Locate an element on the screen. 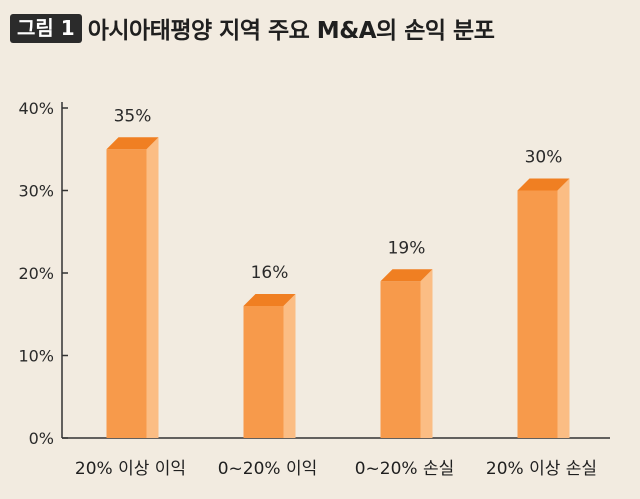 The image size is (640, 499). bar-value-label: 35% is located at coordinates (133, 116).